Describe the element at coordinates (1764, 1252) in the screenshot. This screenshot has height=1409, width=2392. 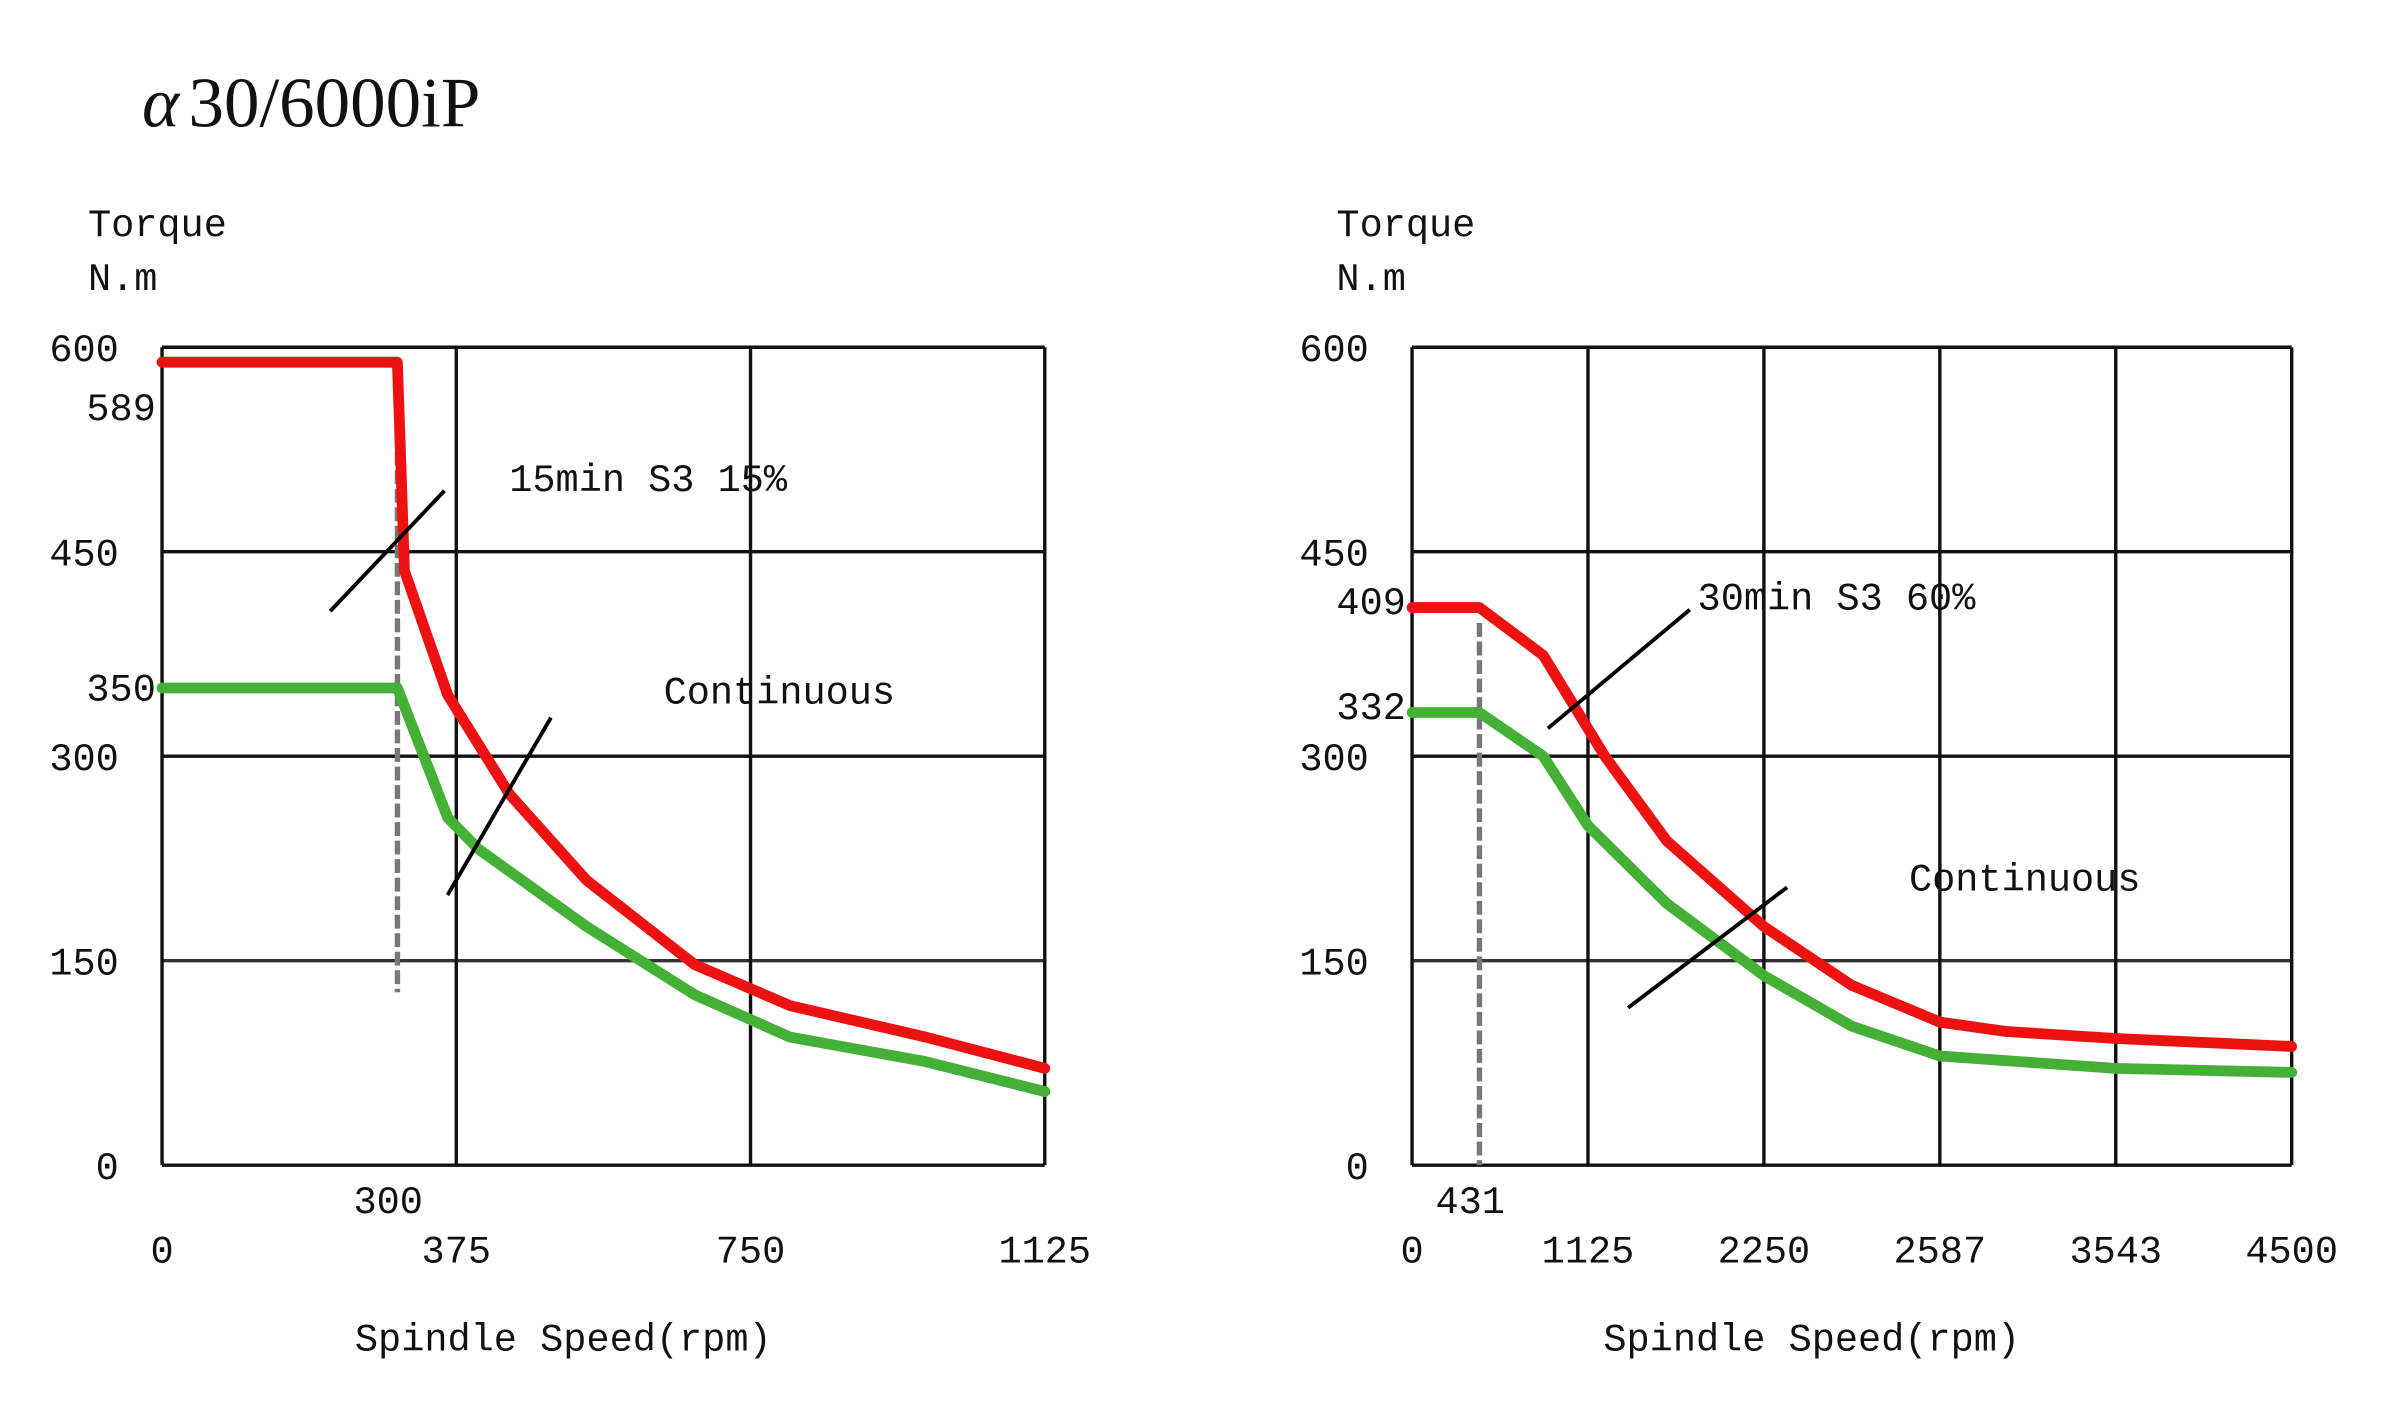
I see `x-tick-label: 2250` at that location.